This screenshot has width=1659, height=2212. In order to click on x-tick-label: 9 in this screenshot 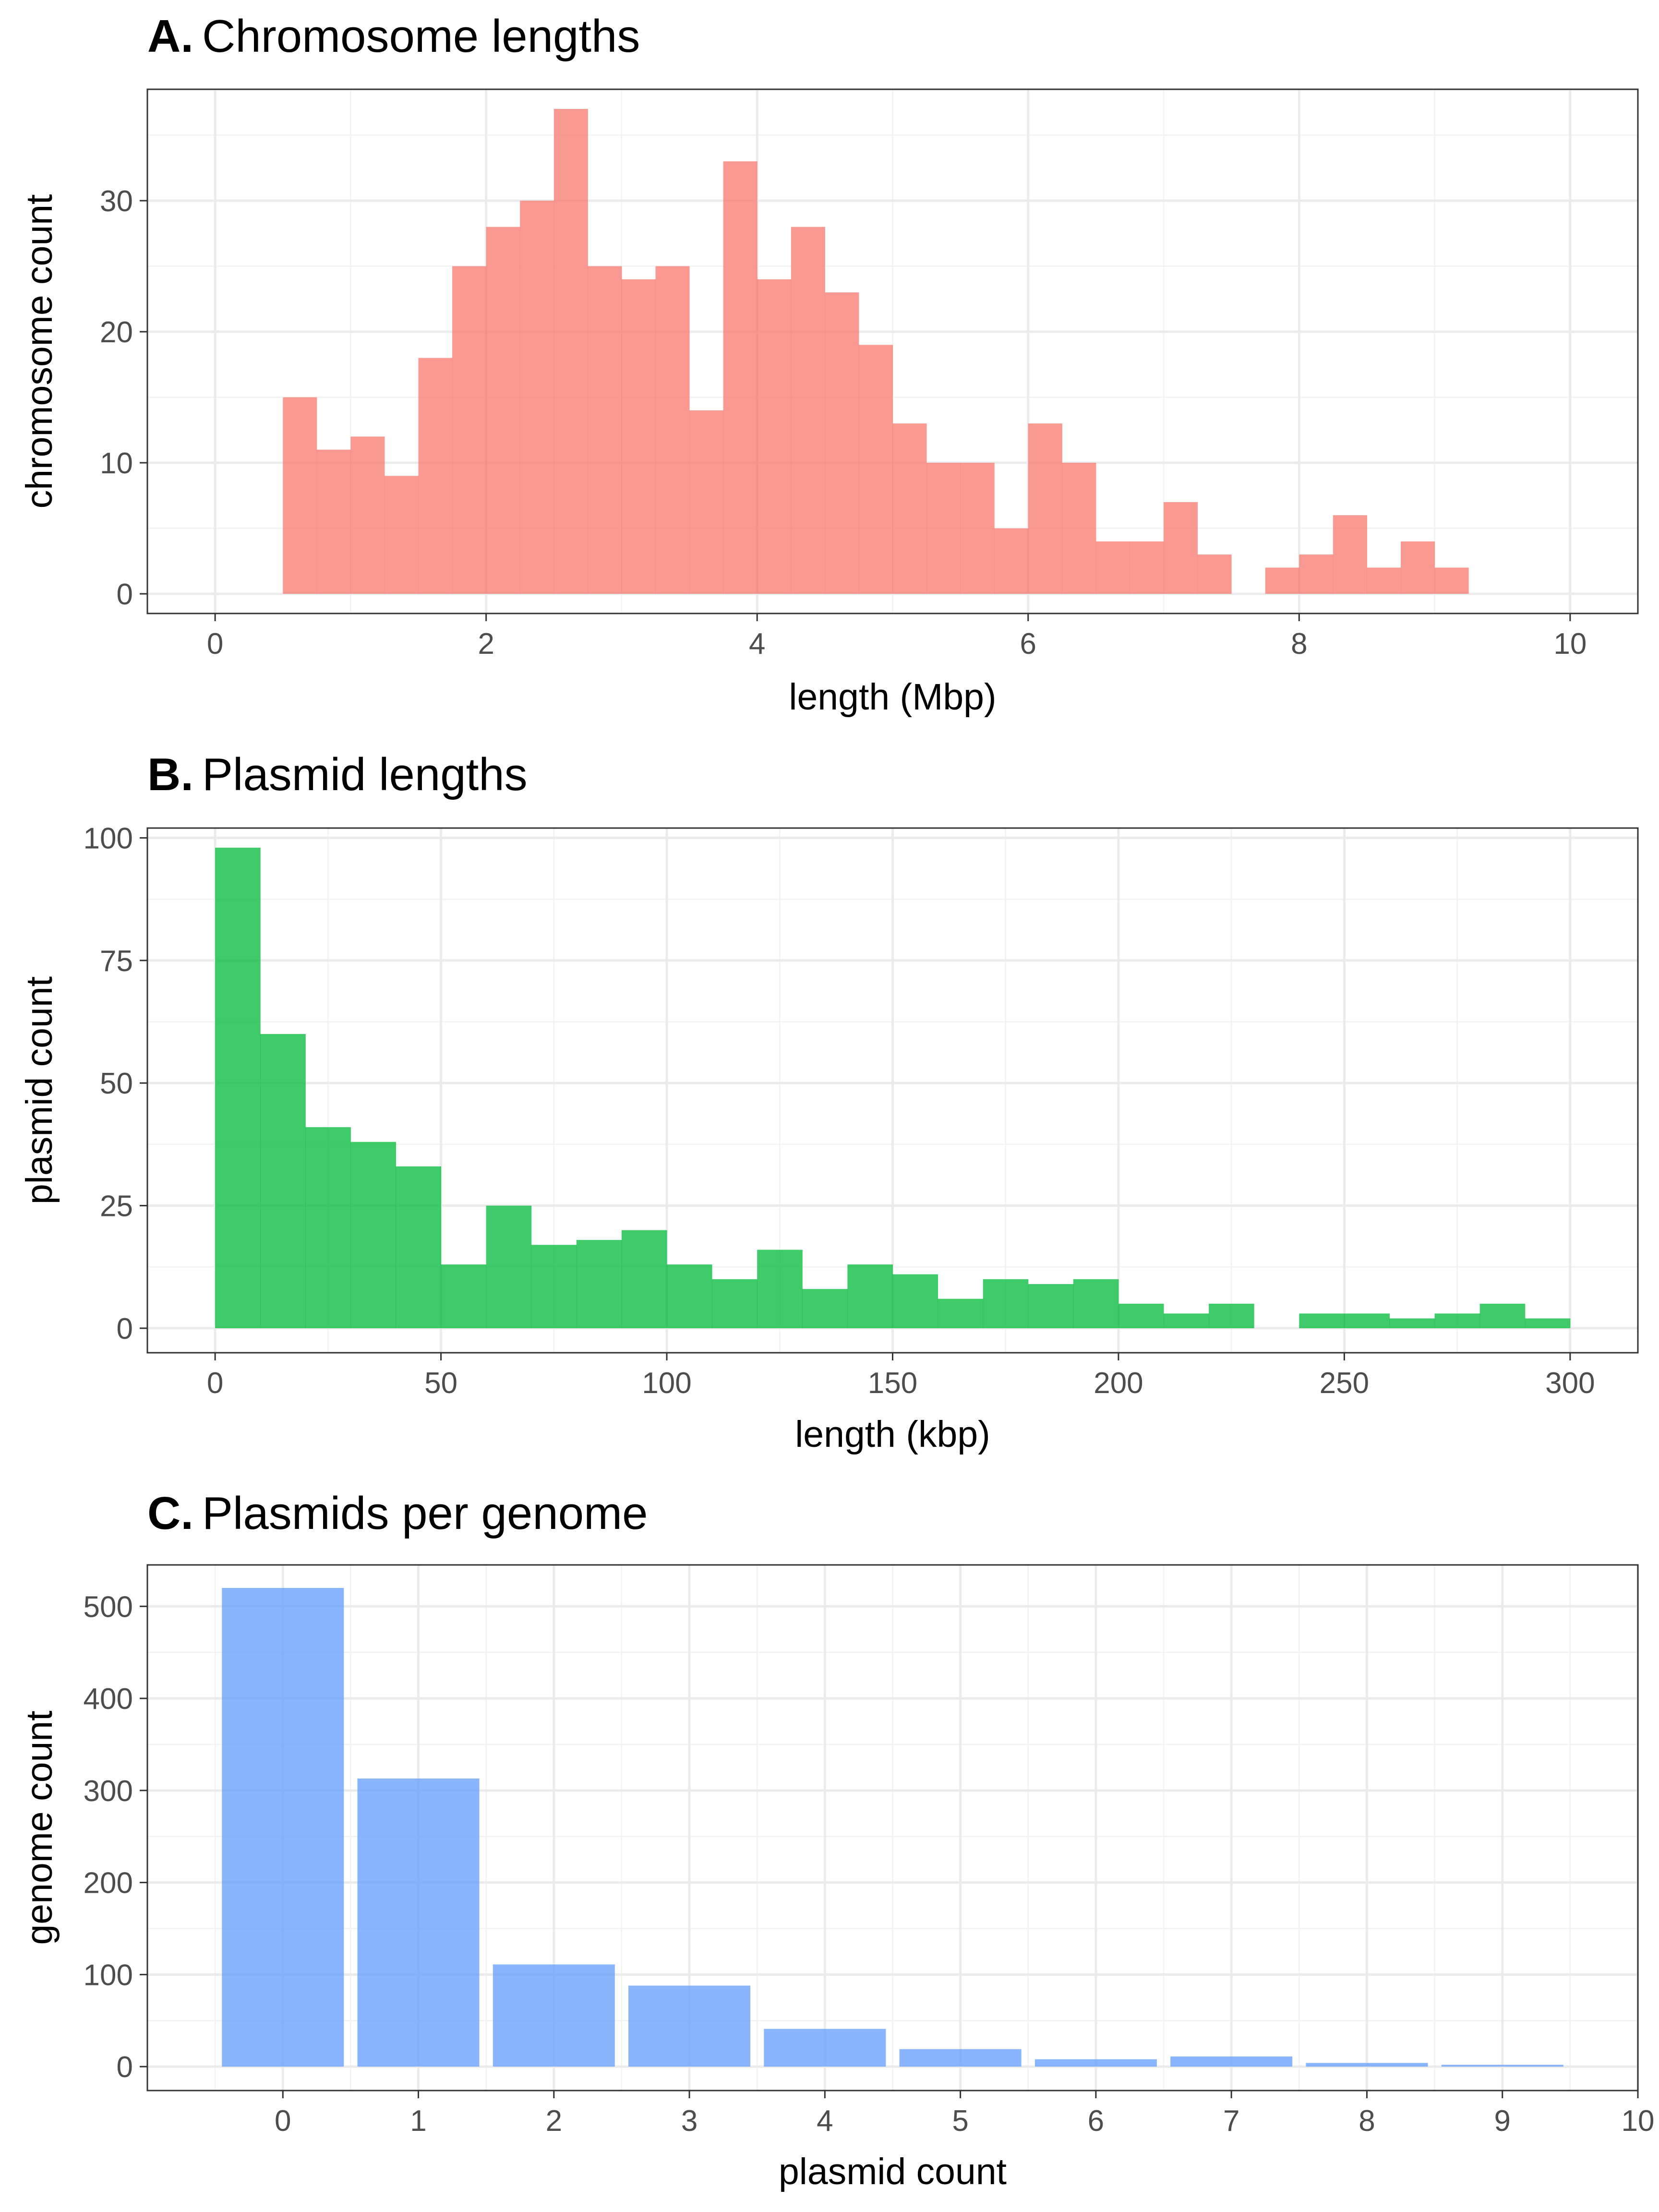, I will do `click(1502, 2121)`.